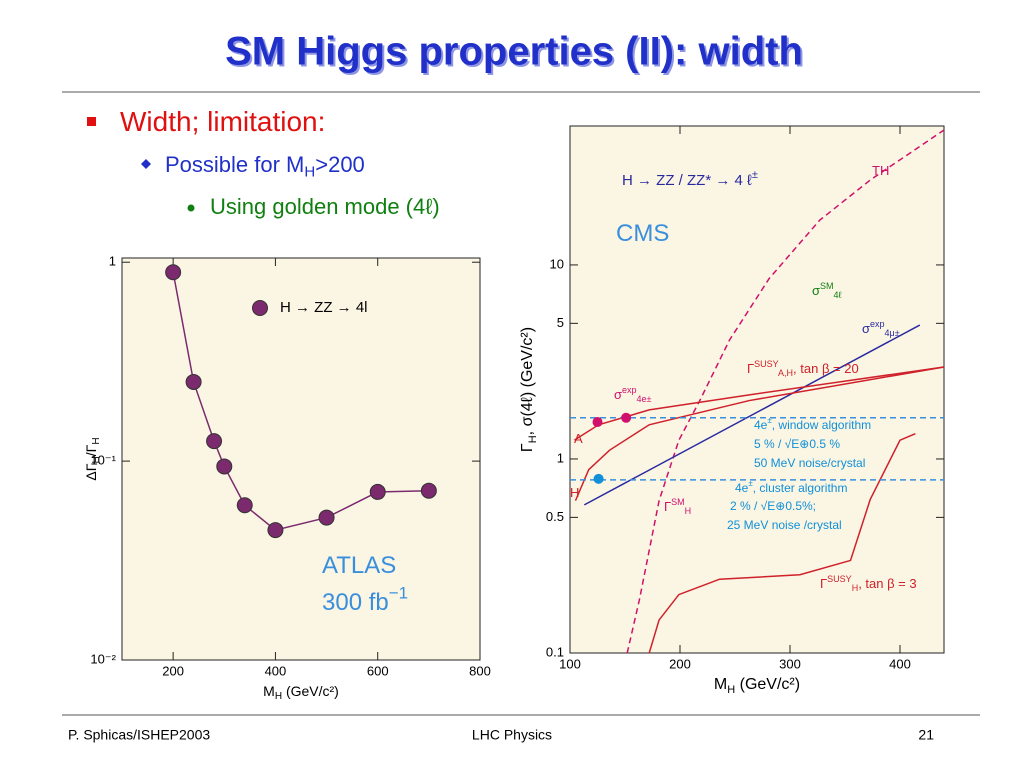 The image size is (1024, 768). Describe the element at coordinates (887, 583) in the screenshot. I see `text-part: , tan β = 3` at that location.